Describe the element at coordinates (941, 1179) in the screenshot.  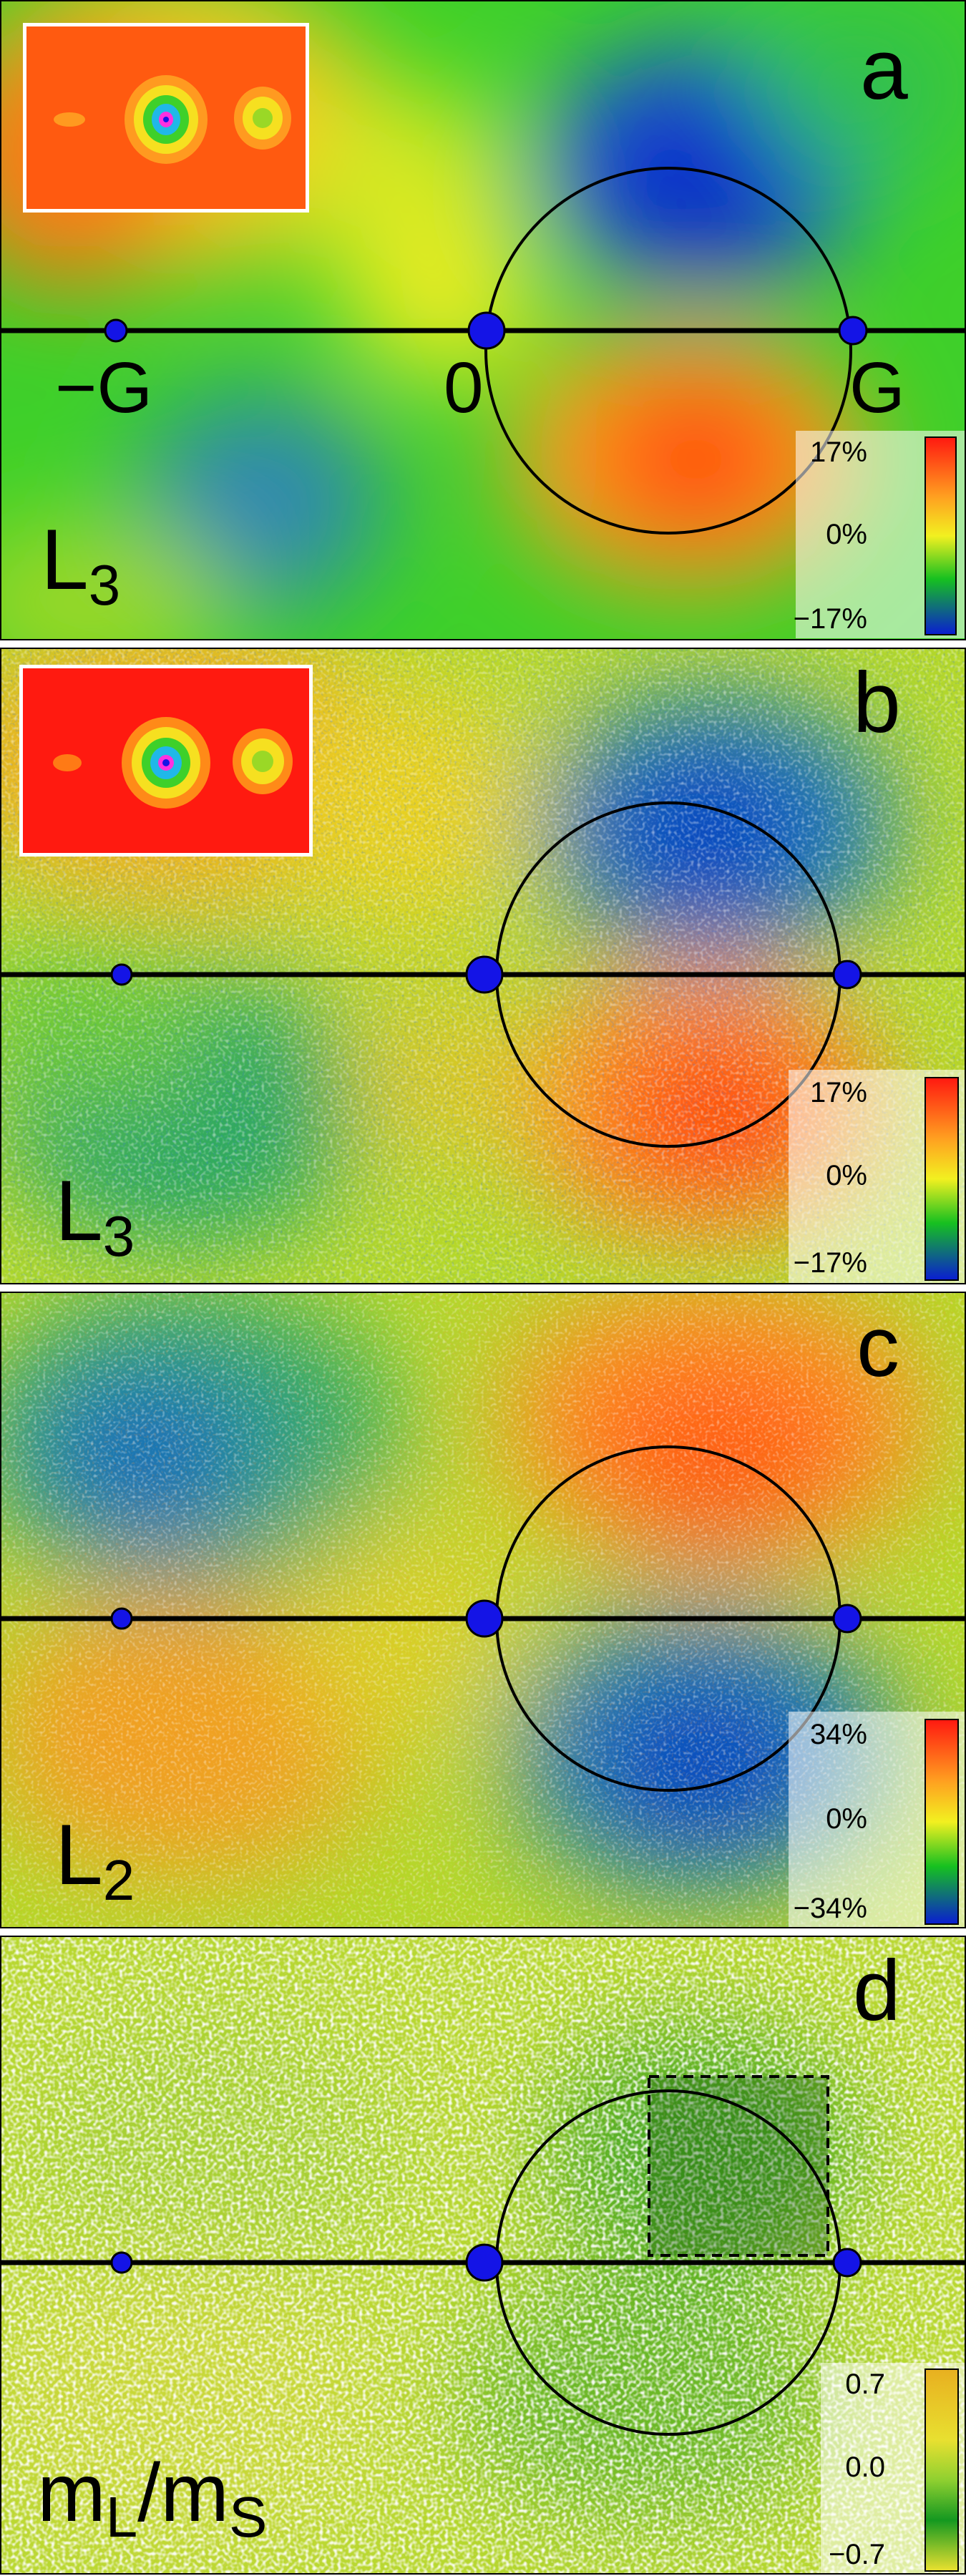
I see `colorbar-gradient-b` at that location.